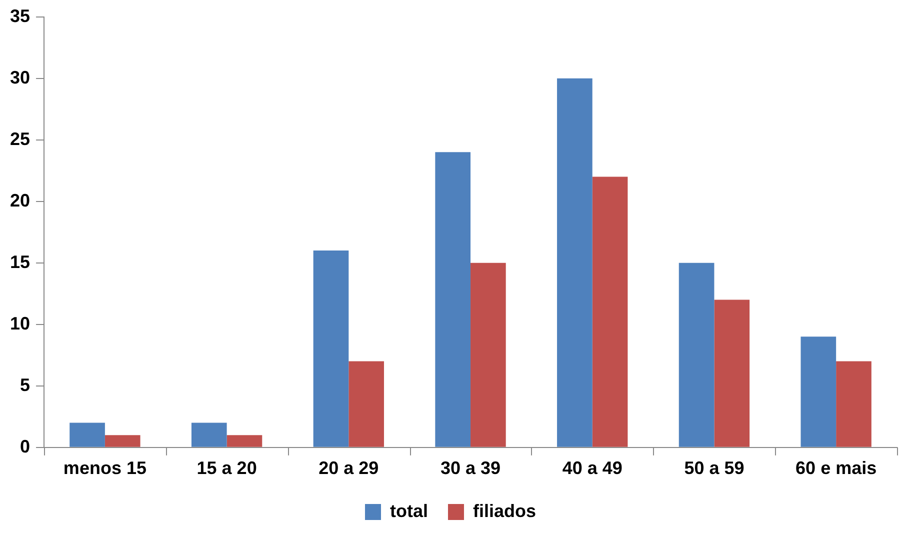 Image resolution: width=905 pixels, height=535 pixels. What do you see at coordinates (714, 468) in the screenshot?
I see `x-tick-label: 50 a 59` at bounding box center [714, 468].